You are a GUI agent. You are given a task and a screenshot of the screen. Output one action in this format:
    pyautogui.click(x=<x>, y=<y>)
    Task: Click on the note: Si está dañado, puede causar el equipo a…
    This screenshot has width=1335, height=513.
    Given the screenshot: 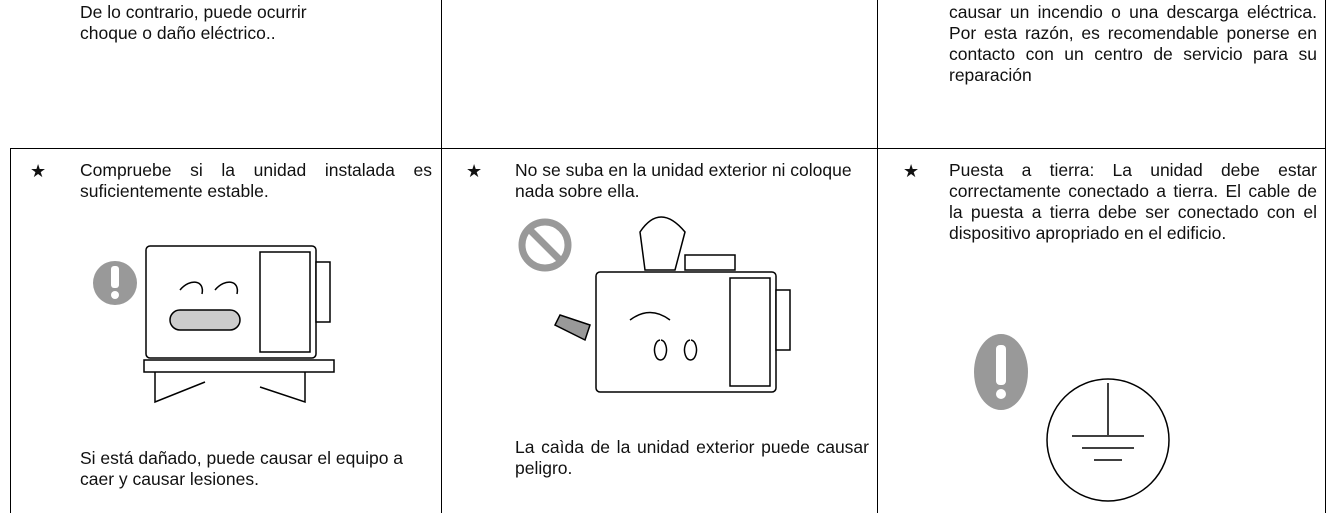 What is the action you would take?
    pyautogui.click(x=242, y=468)
    